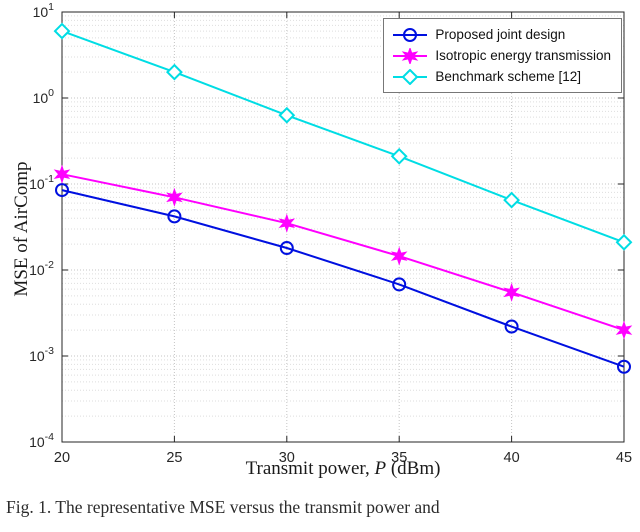 This screenshot has height=532, width=640. I want to click on svg-text: 25, so click(174, 458).